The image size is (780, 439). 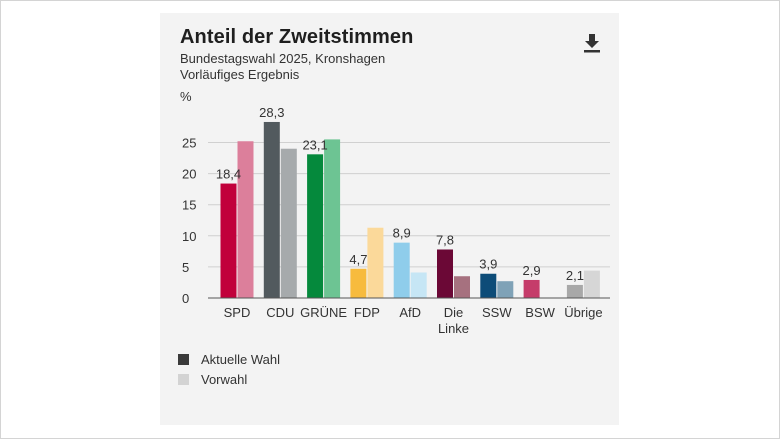 What do you see at coordinates (183, 359) in the screenshot?
I see `legend-swatch-current` at bounding box center [183, 359].